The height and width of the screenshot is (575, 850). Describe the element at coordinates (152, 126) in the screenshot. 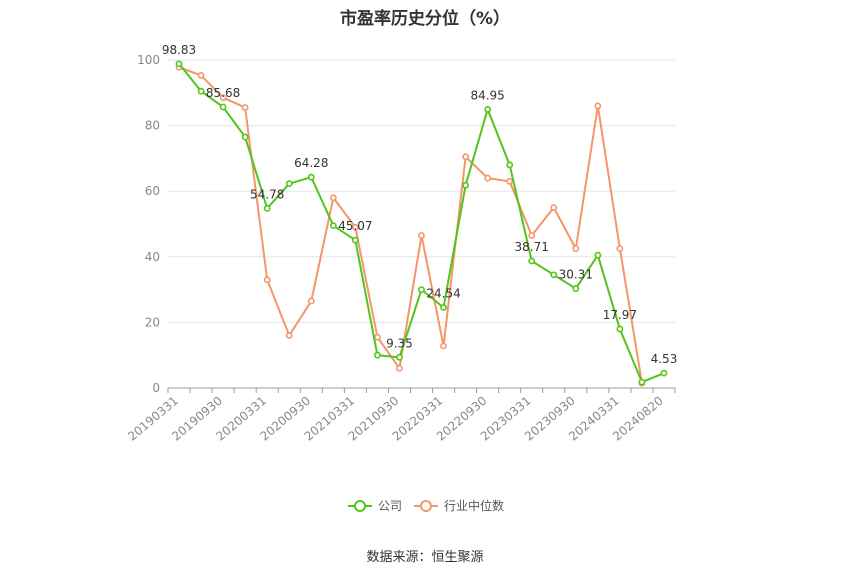

I see `y-tick-label: 80` at that location.